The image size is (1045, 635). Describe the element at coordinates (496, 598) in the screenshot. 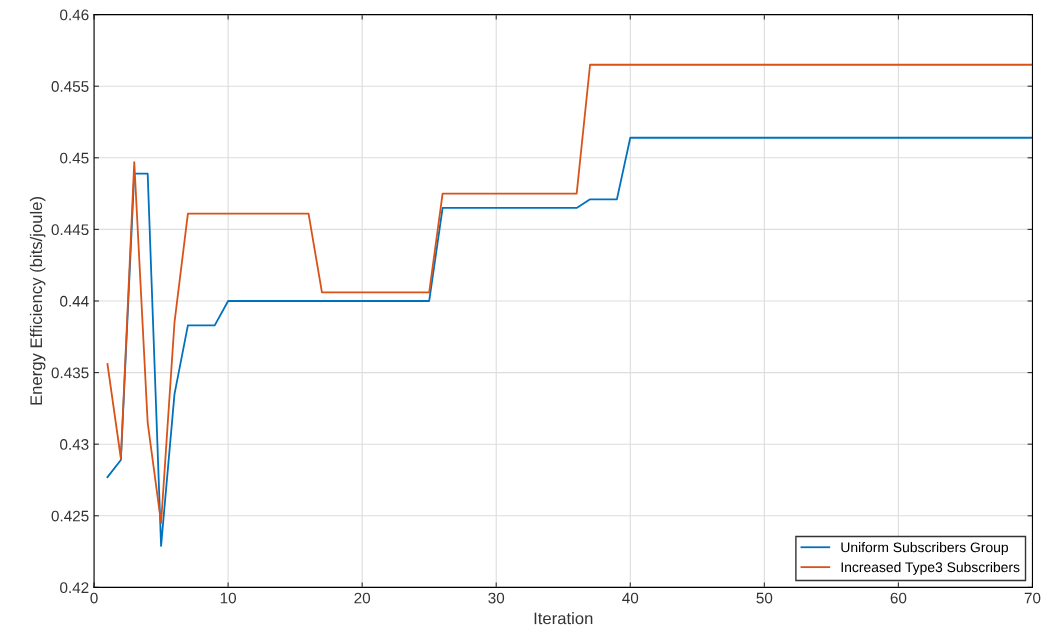

I see `x-tick-label: 30` at that location.